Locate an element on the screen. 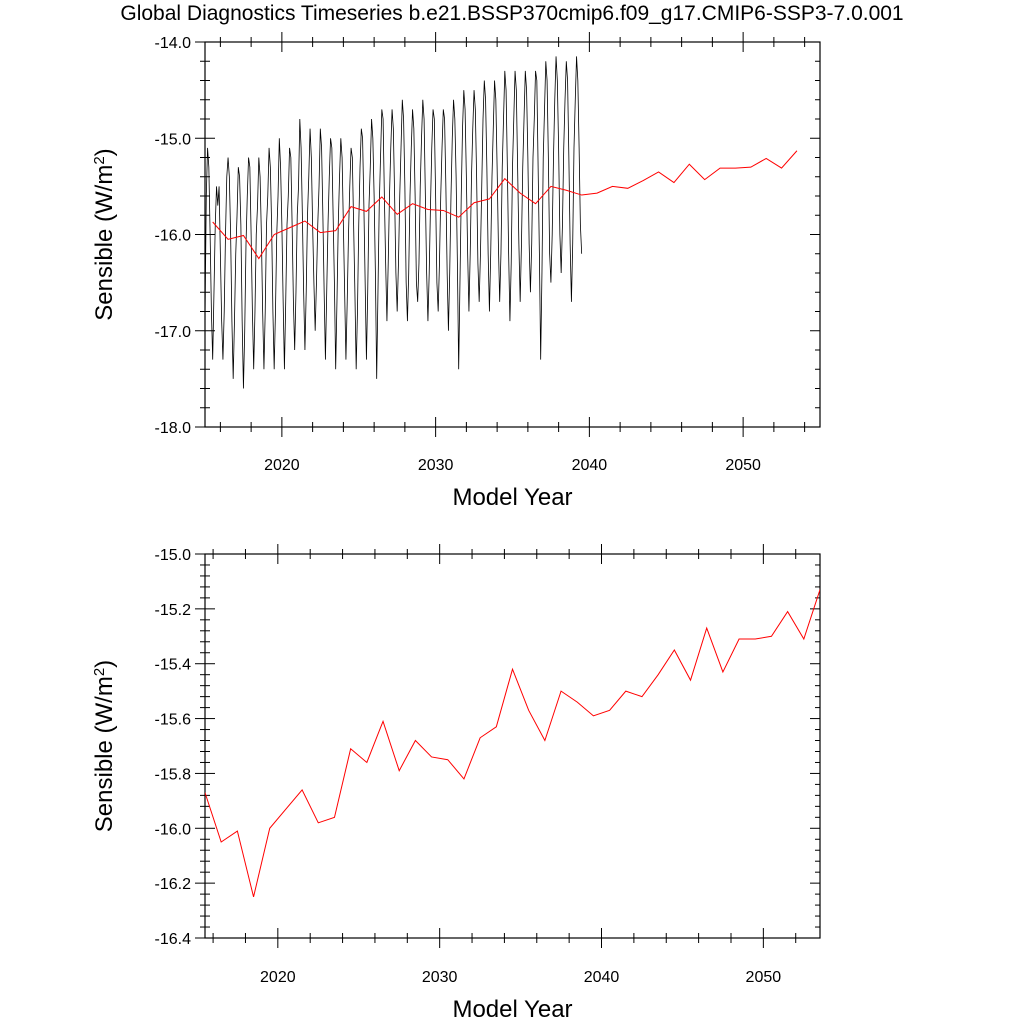  monthly-series-line is located at coordinates (394, 222).